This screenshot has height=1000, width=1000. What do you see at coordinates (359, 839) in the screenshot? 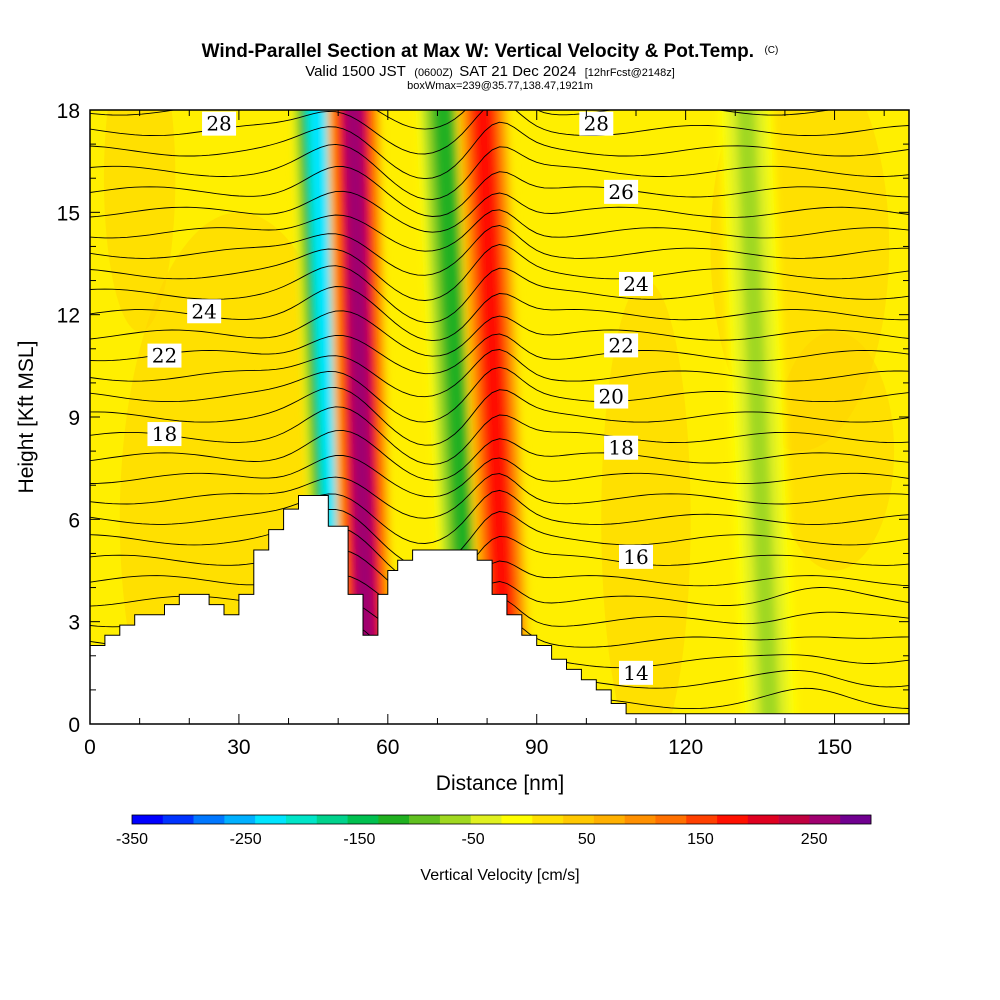
I see `colorbar-tick-label: -150` at bounding box center [359, 839].